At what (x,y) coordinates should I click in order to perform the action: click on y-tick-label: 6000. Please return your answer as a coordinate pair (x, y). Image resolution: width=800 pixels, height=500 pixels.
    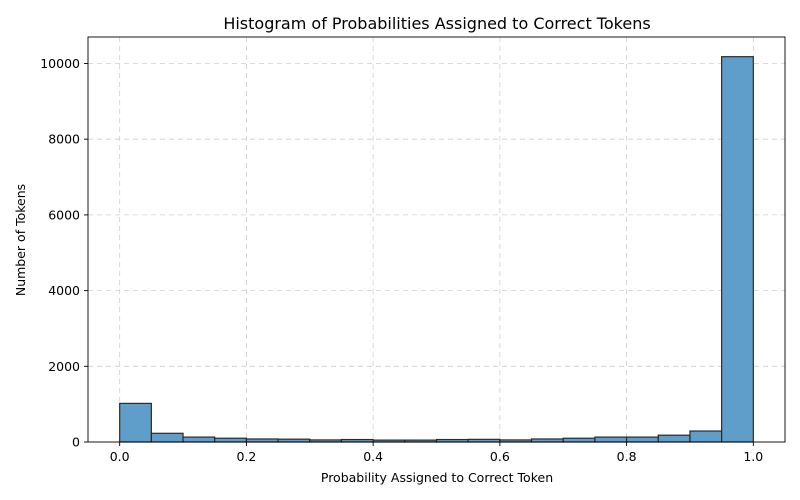
    Looking at the image, I should click on (64, 214).